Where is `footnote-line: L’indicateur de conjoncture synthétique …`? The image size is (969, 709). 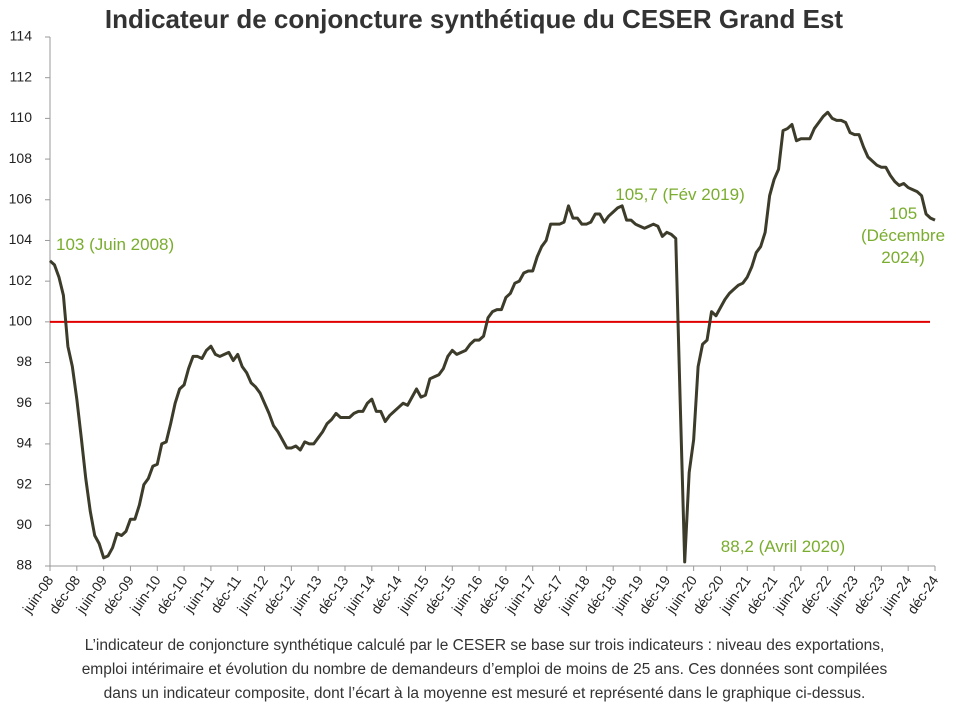 footnote-line: L’indicateur de conjoncture synthétique … is located at coordinates (484, 645).